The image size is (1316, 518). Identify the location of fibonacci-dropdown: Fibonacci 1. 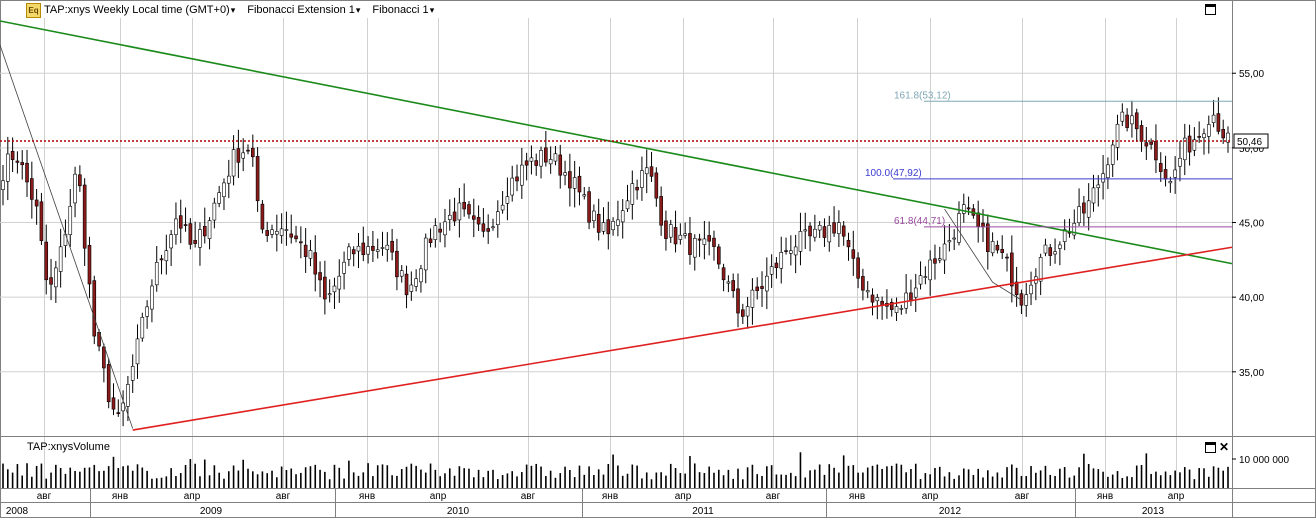
(403, 10).